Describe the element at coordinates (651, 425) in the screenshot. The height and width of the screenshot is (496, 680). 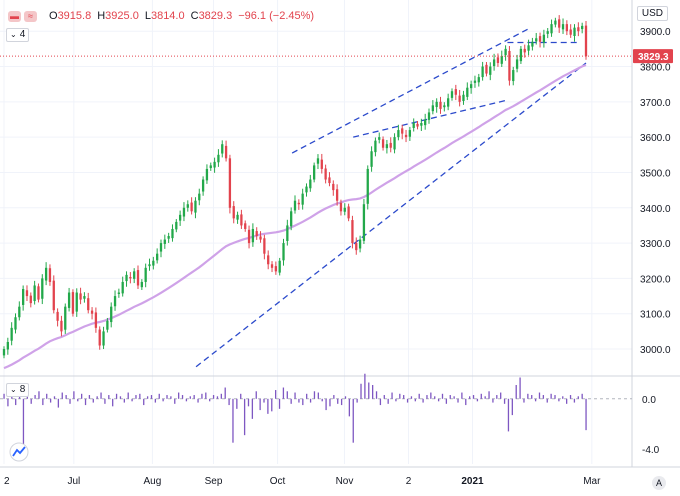
I see `indicator-axis: 0.0 -4.0` at that location.